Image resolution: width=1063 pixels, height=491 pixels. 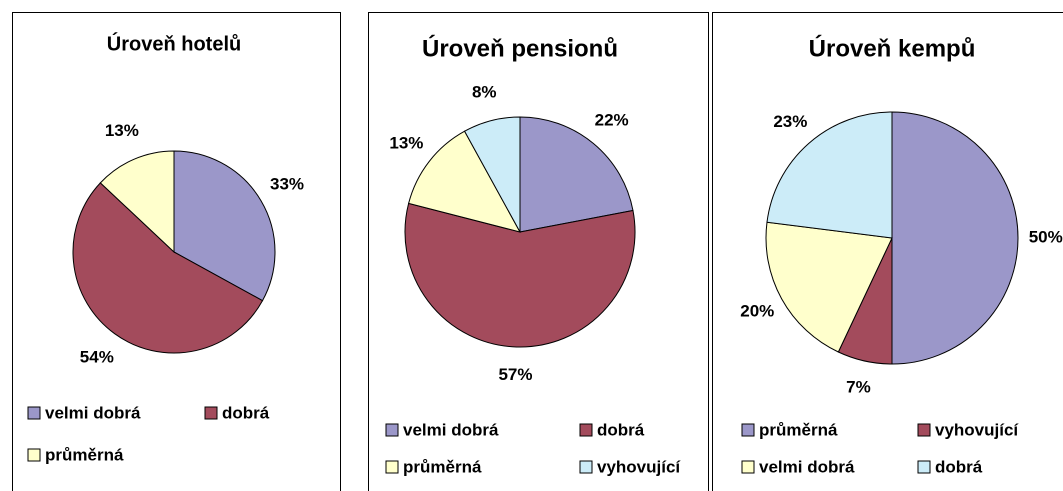 I want to click on chart-title: Úroveň hotelů, so click(x=174, y=43).